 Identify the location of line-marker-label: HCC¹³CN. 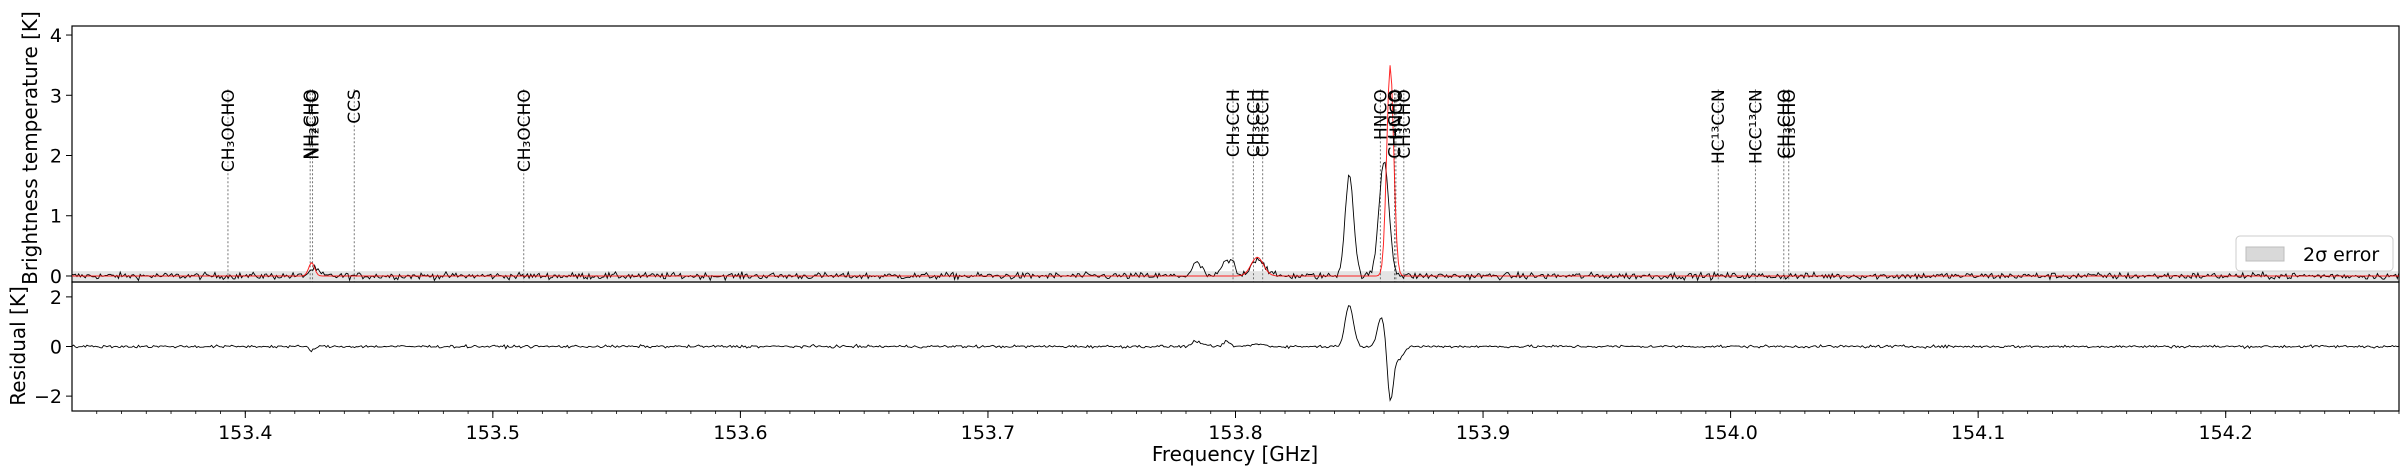
(1756, 126).